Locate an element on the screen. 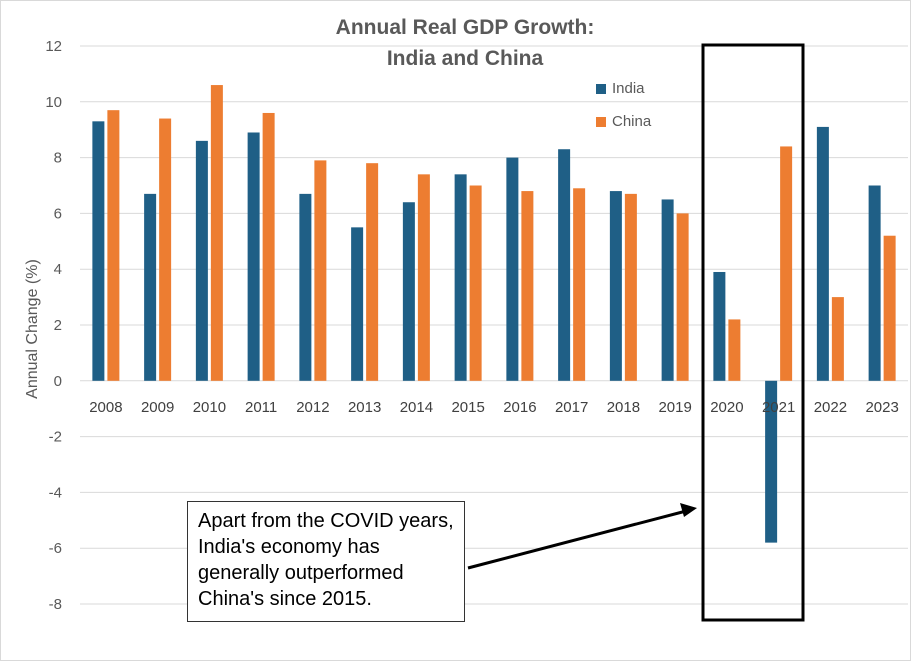  y-axis-label: Annual Change (%) is located at coordinates (32, 329).